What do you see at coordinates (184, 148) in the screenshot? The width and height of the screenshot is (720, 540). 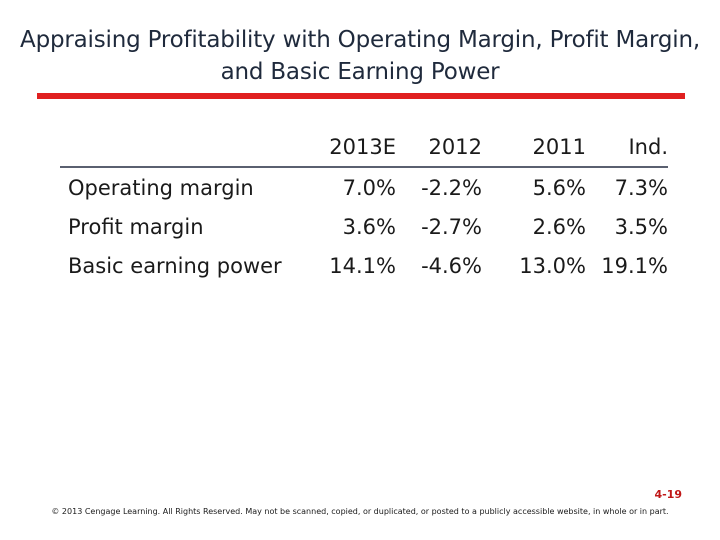 I see `header-label-cell` at bounding box center [184, 148].